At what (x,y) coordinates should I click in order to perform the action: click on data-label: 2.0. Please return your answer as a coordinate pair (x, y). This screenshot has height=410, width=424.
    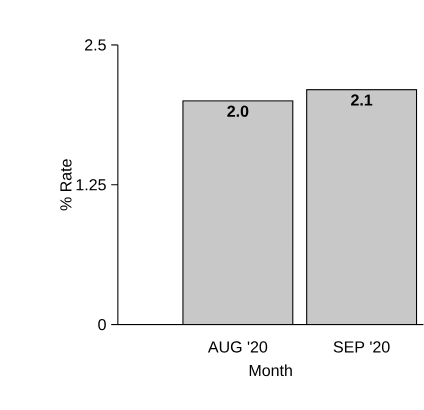
    Looking at the image, I should click on (237, 111).